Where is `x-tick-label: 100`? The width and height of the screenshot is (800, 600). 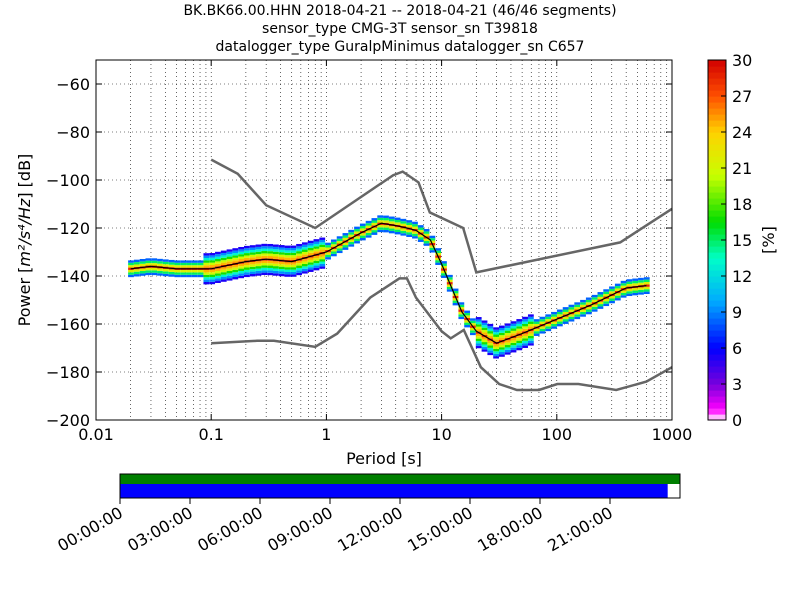
x-tick-label: 100 is located at coordinates (557, 434).